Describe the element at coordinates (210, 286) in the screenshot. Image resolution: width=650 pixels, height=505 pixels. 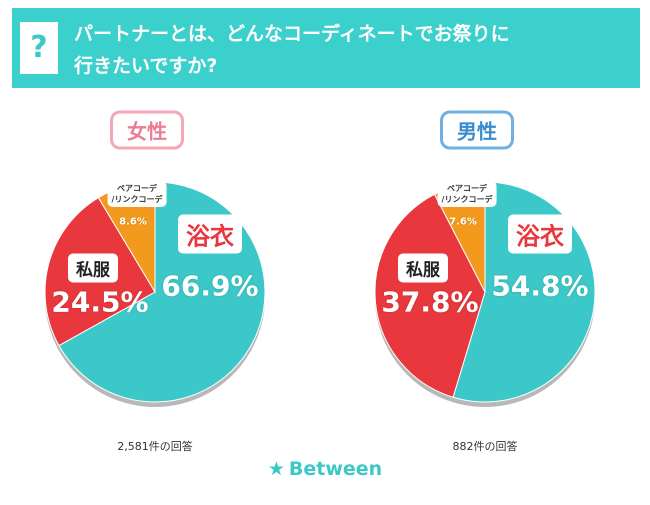
I see `slice-value: 66.9%` at that location.